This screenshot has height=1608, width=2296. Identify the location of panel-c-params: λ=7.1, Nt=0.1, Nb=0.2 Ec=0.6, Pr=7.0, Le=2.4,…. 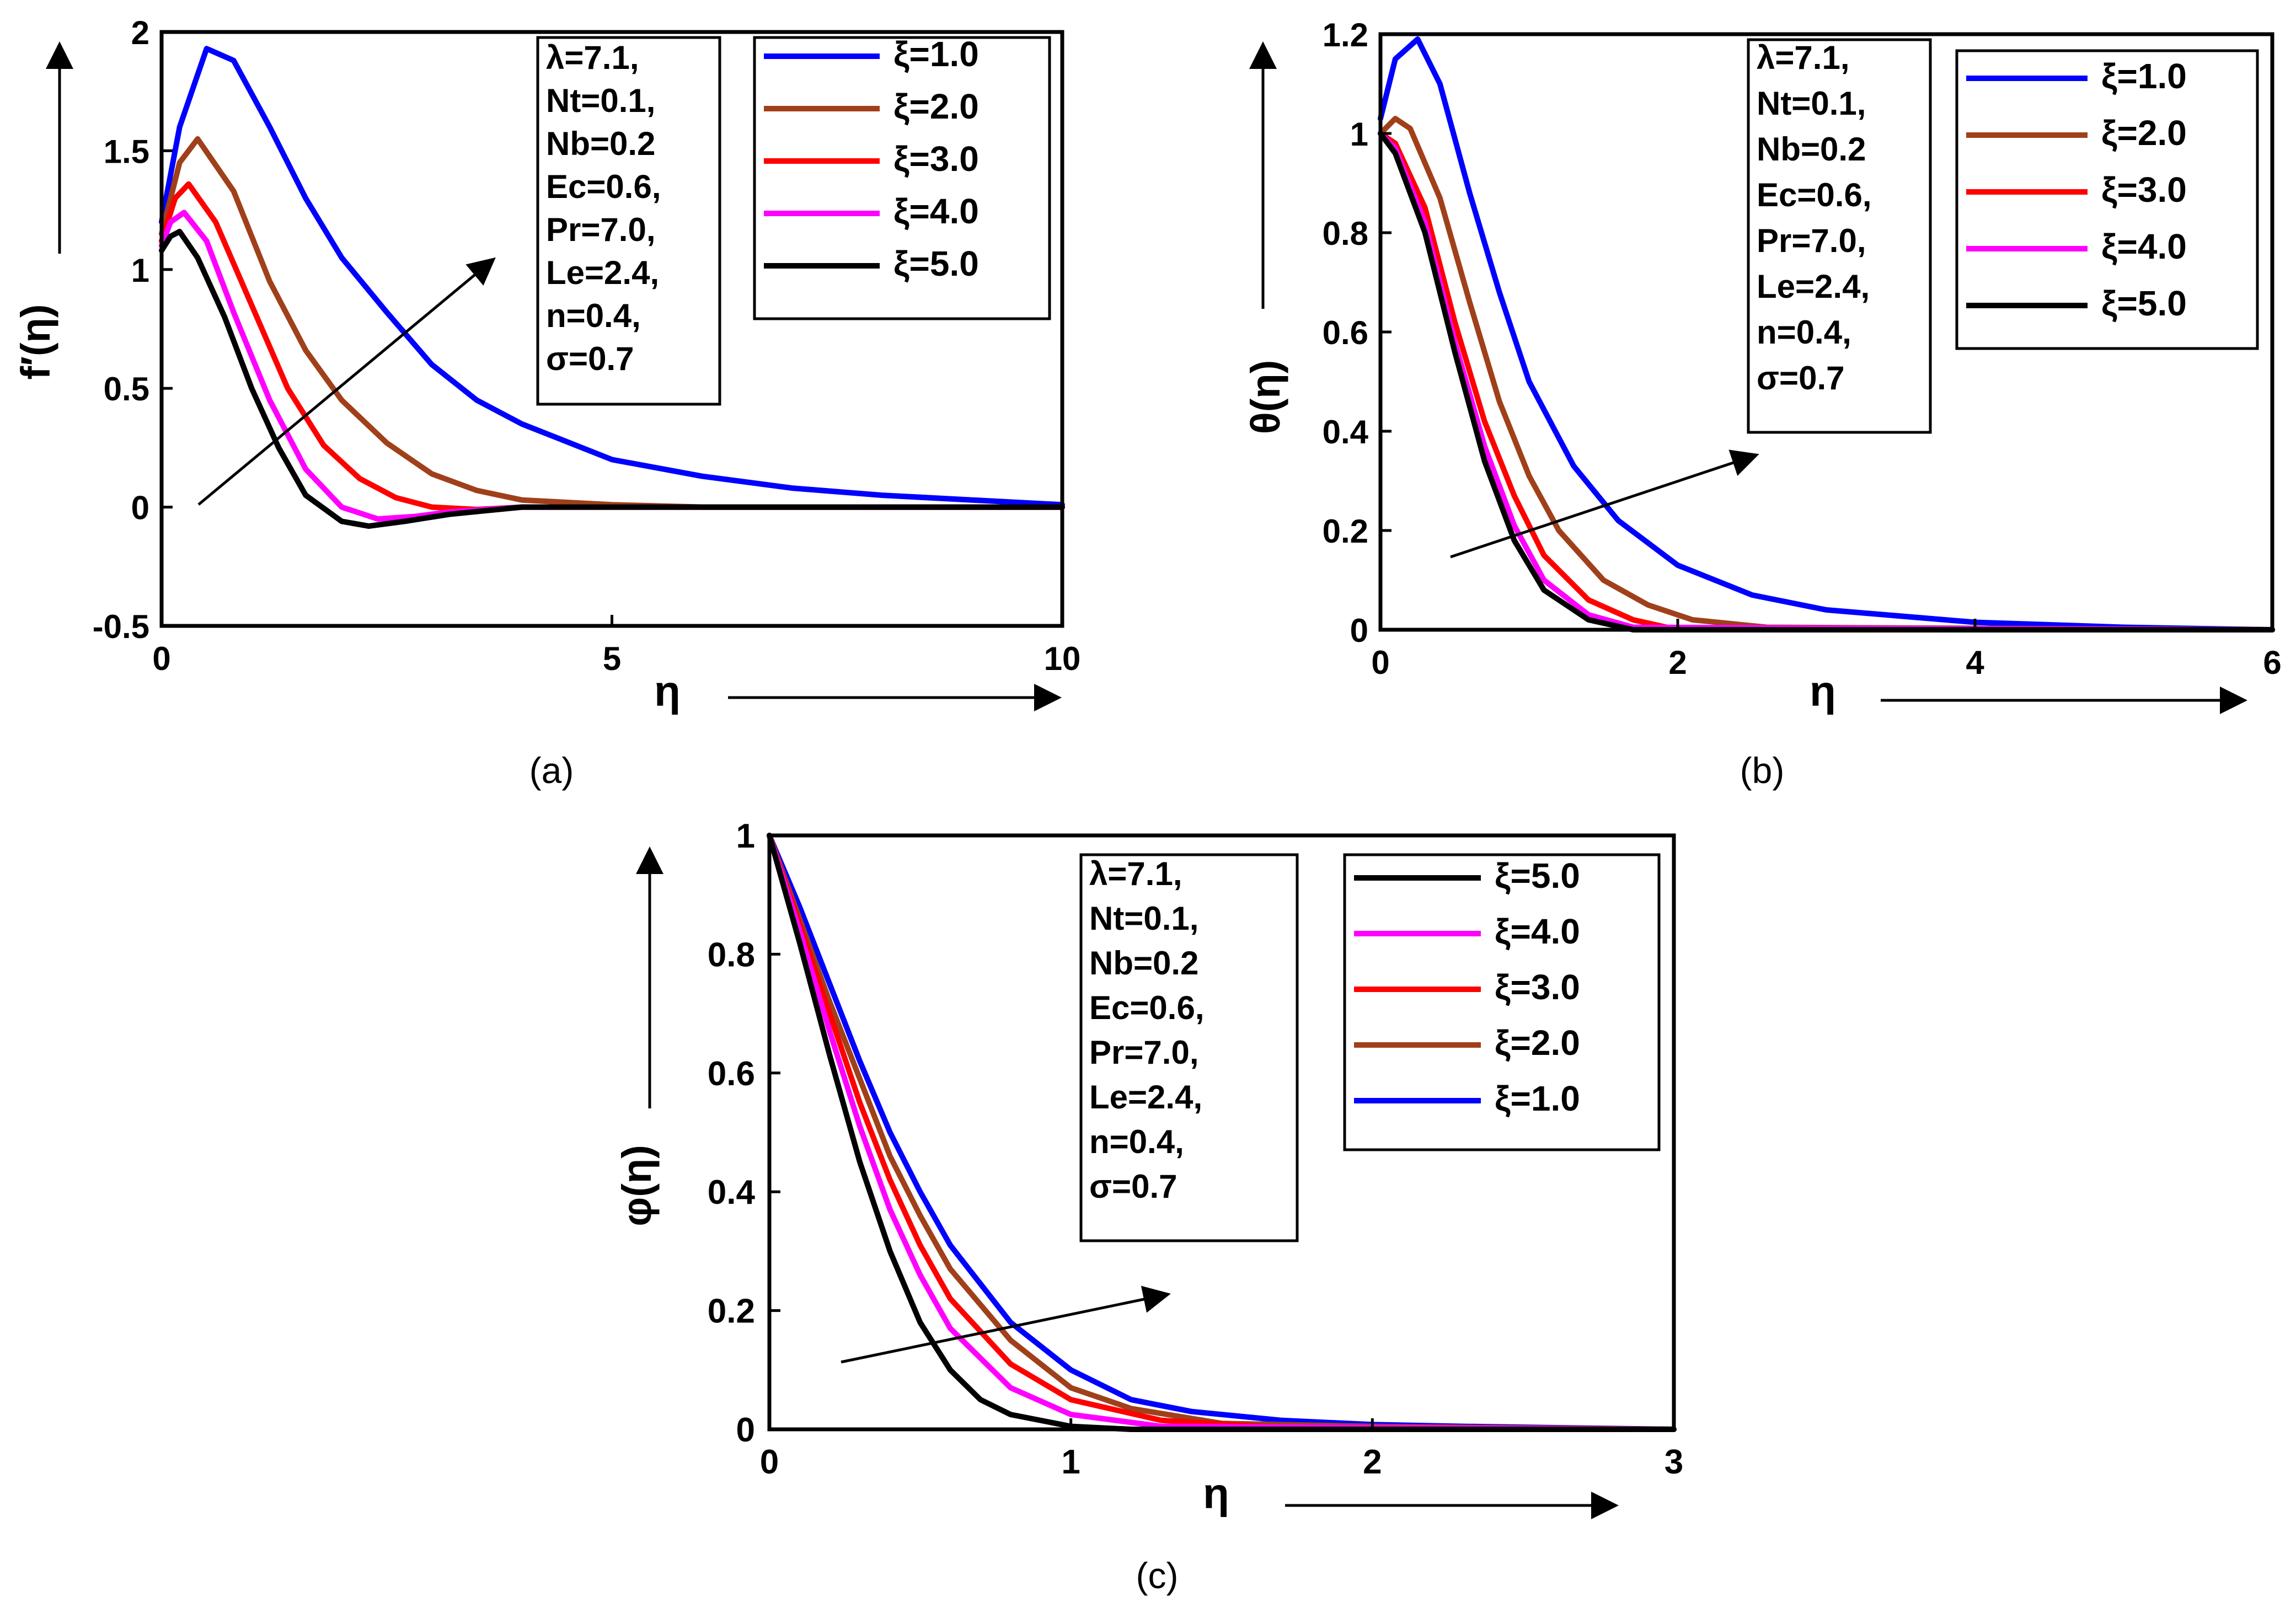
(1147, 1030).